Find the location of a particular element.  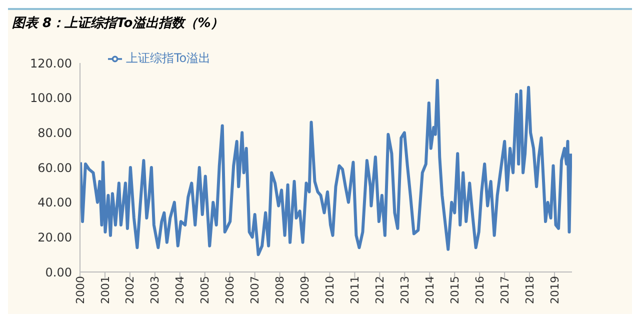

x-tick-label: 2009 is located at coordinates (305, 290).